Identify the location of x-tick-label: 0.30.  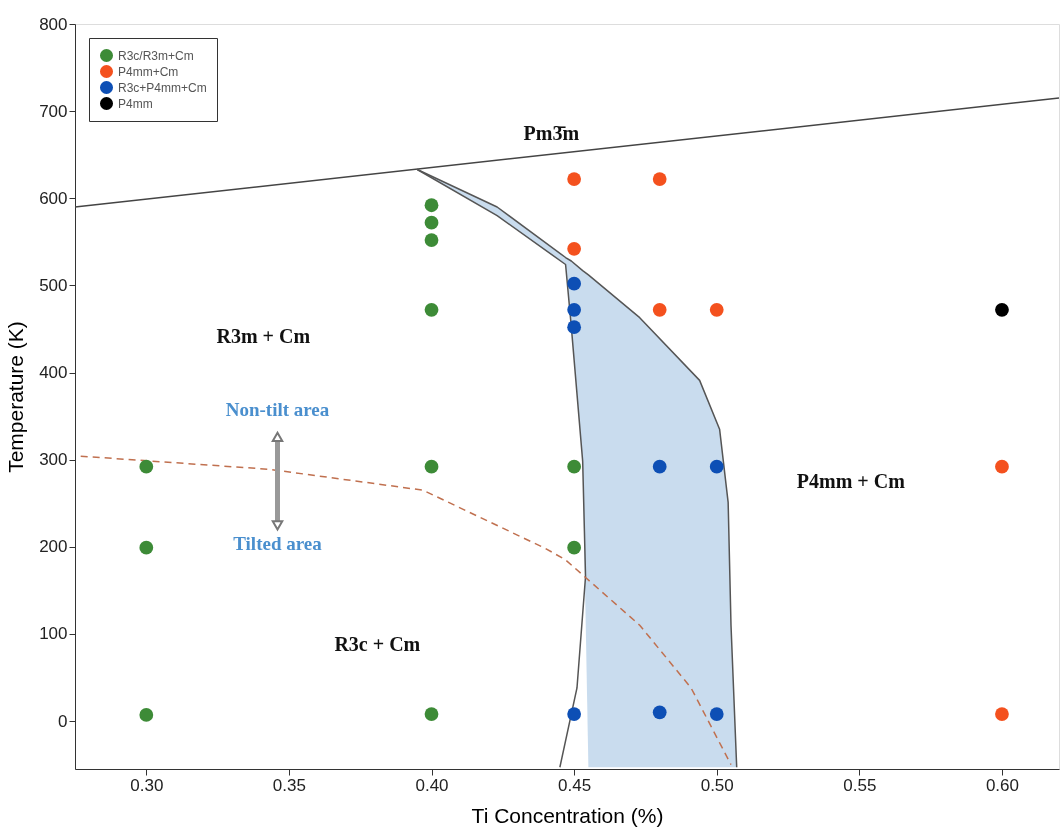
(147, 785).